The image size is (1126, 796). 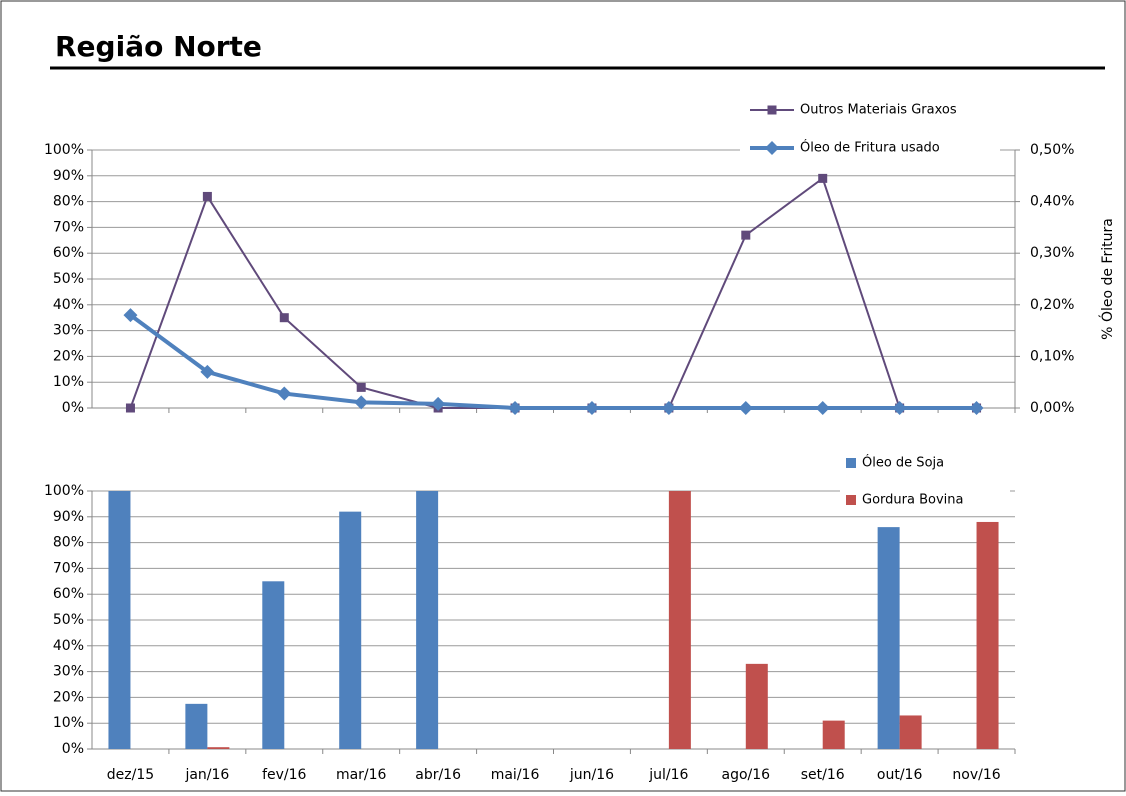 I want to click on x-tick-label: set/16, so click(x=823, y=775).